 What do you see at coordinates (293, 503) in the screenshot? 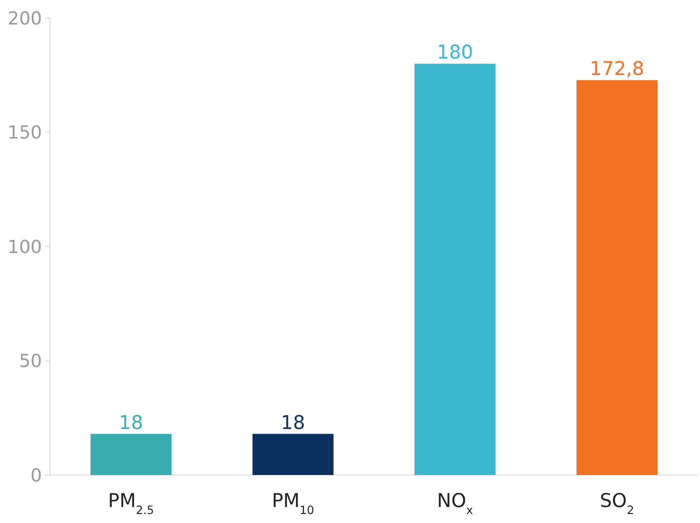
I see `x-tick-label: PM$_{10}$` at bounding box center [293, 503].